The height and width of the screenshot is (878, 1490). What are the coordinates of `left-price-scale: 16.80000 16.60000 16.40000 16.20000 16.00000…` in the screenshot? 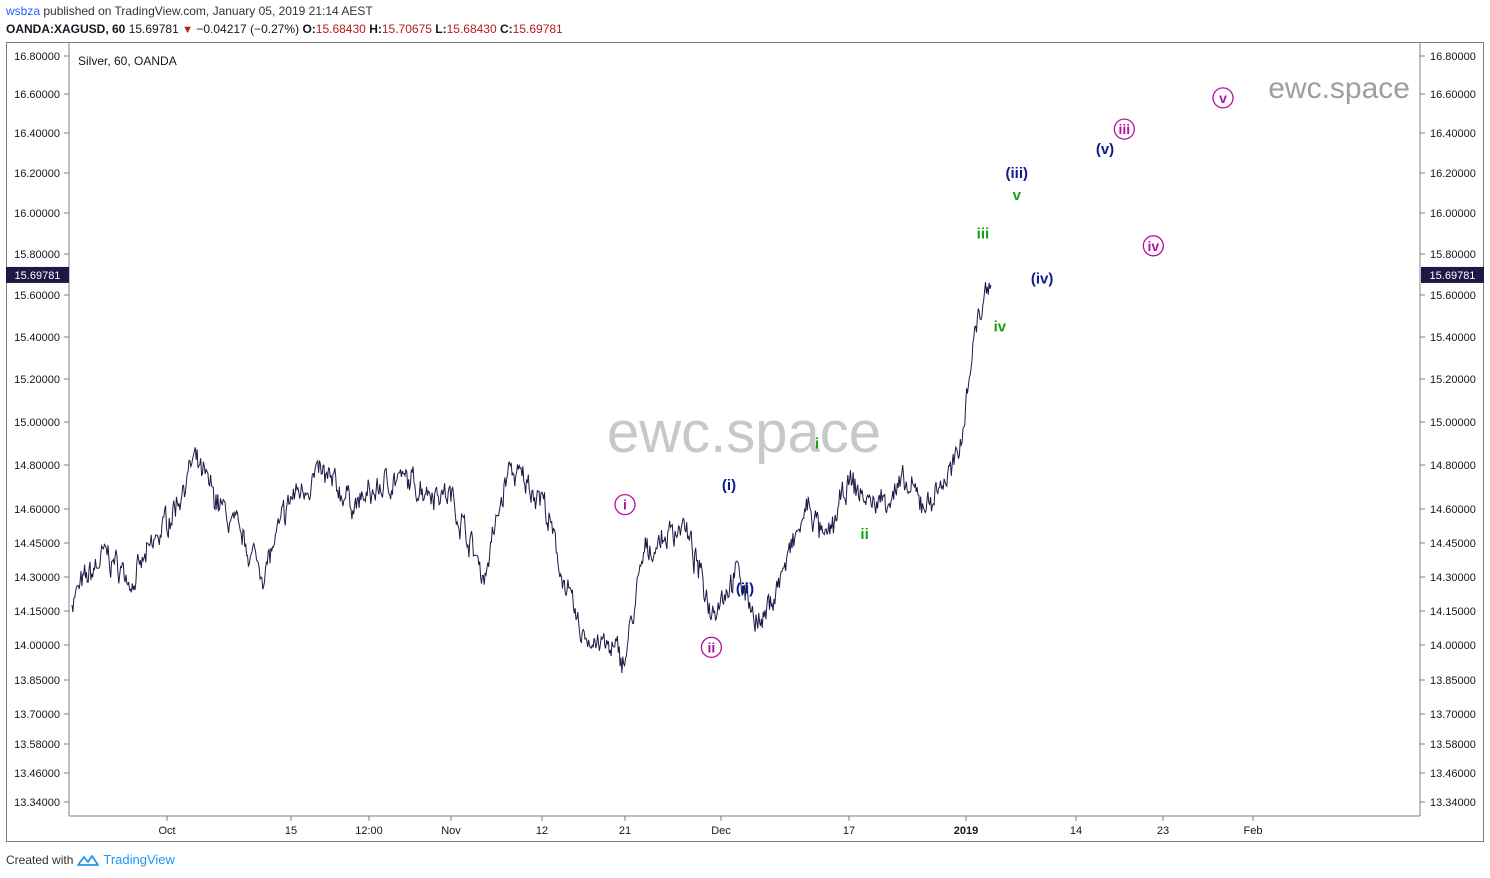 It's located at (41, 430).